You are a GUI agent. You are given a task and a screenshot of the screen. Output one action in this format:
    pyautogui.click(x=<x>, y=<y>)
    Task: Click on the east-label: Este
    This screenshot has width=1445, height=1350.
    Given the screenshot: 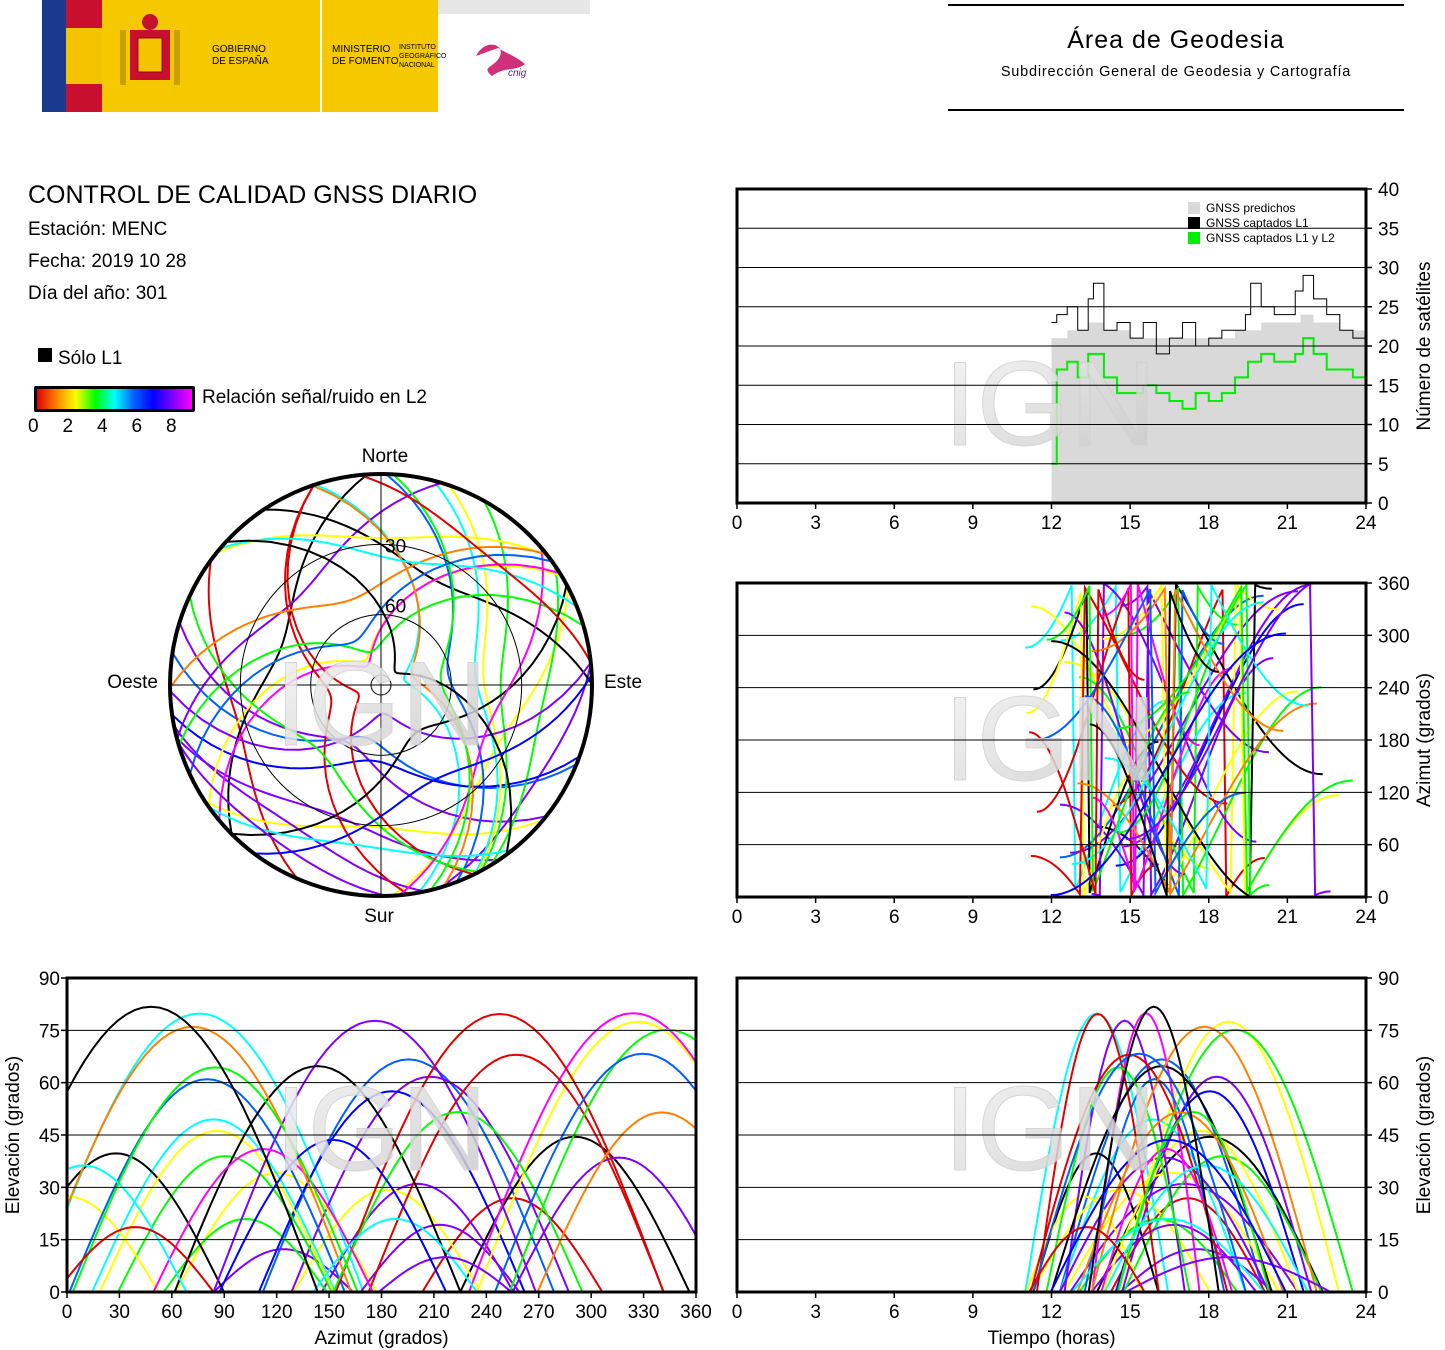 What is the action you would take?
    pyautogui.click(x=623, y=682)
    